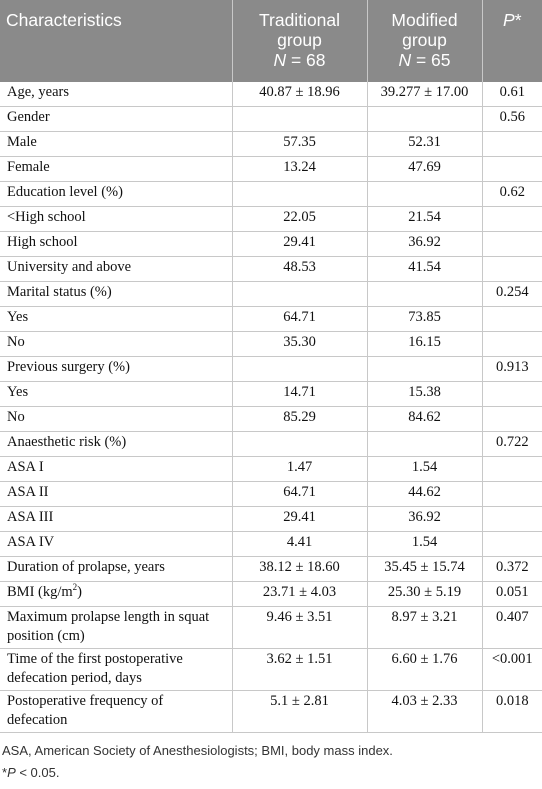 This screenshot has width=542, height=789. Describe the element at coordinates (116, 569) in the screenshot. I see `row-label: Duration of prolapse, years` at that location.